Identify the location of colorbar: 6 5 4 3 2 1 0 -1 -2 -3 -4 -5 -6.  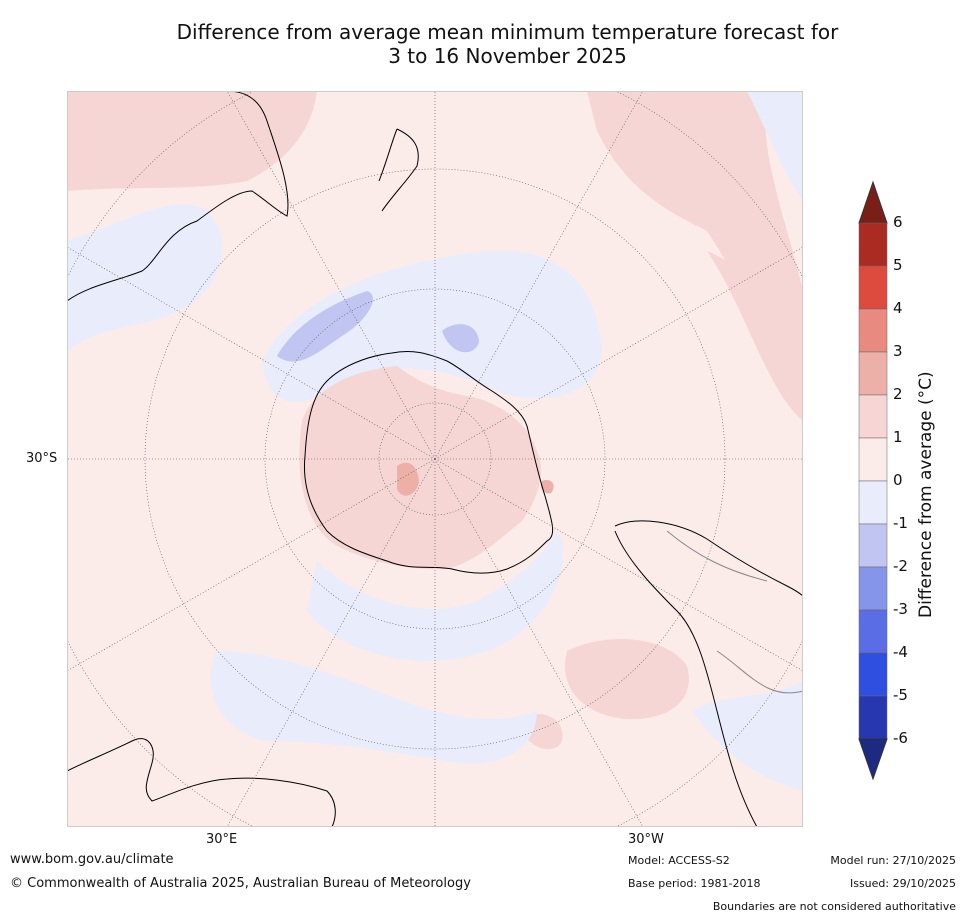
(910, 482).